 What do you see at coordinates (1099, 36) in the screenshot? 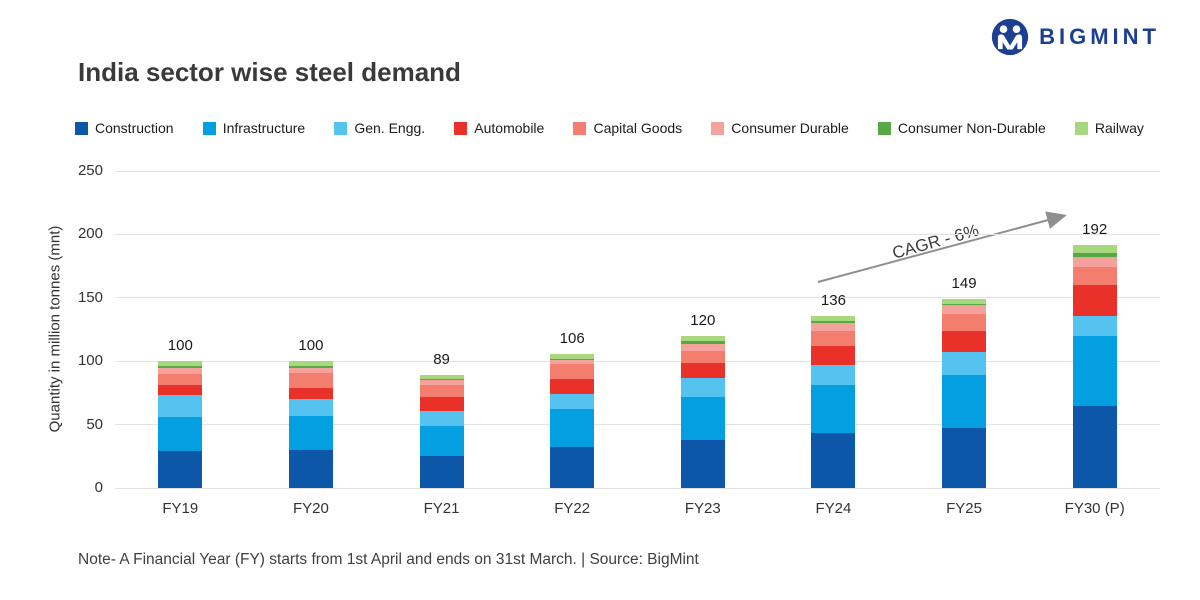
I see `brand-name: BIGMINT` at bounding box center [1099, 36].